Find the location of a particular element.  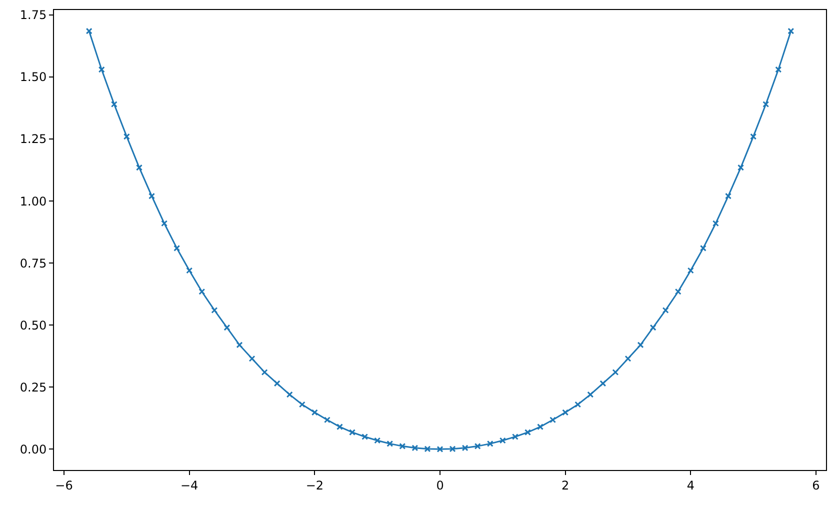

y-tick-label: 1.25 is located at coordinates (33, 139).